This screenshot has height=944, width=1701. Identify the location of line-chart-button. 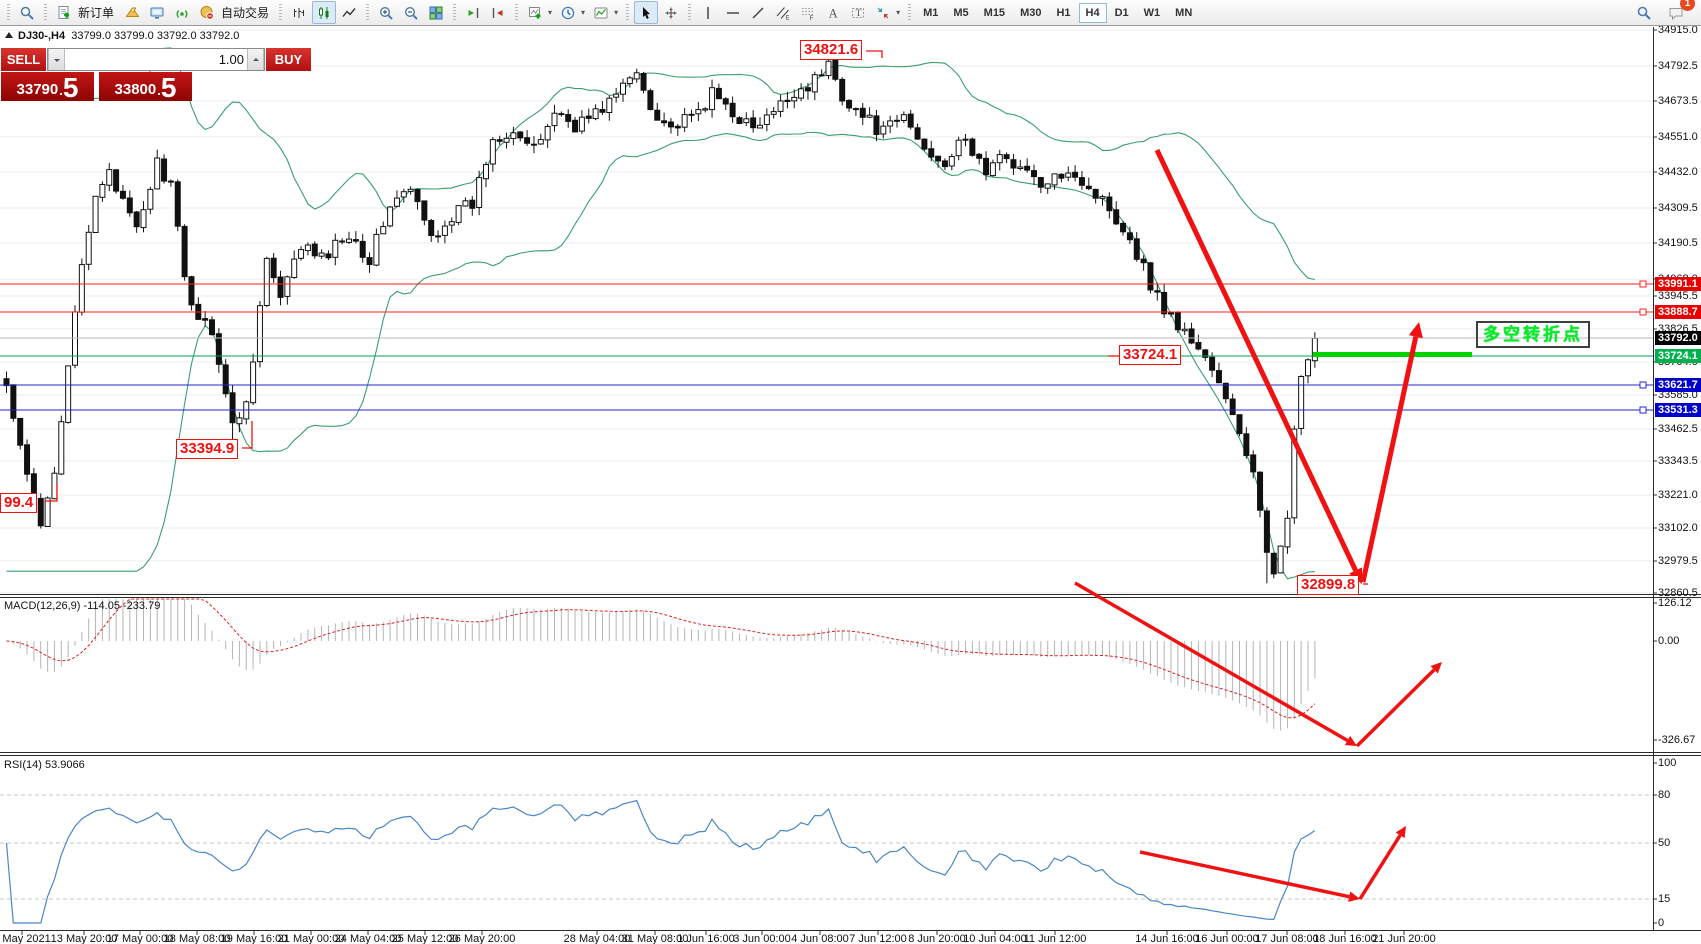
(349, 12).